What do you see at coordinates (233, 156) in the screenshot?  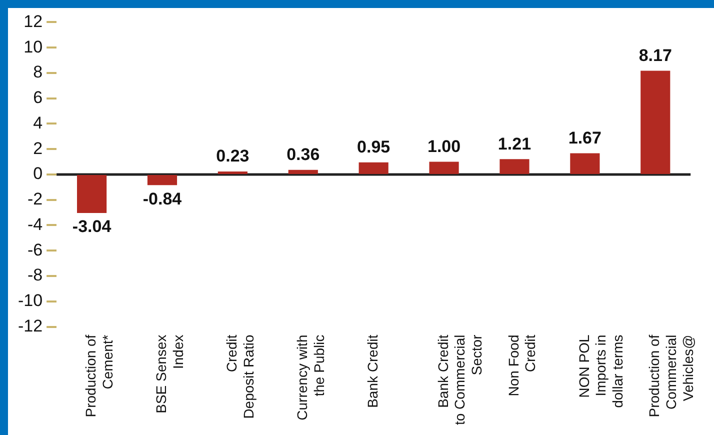 I see `data-label: 0.23` at bounding box center [233, 156].